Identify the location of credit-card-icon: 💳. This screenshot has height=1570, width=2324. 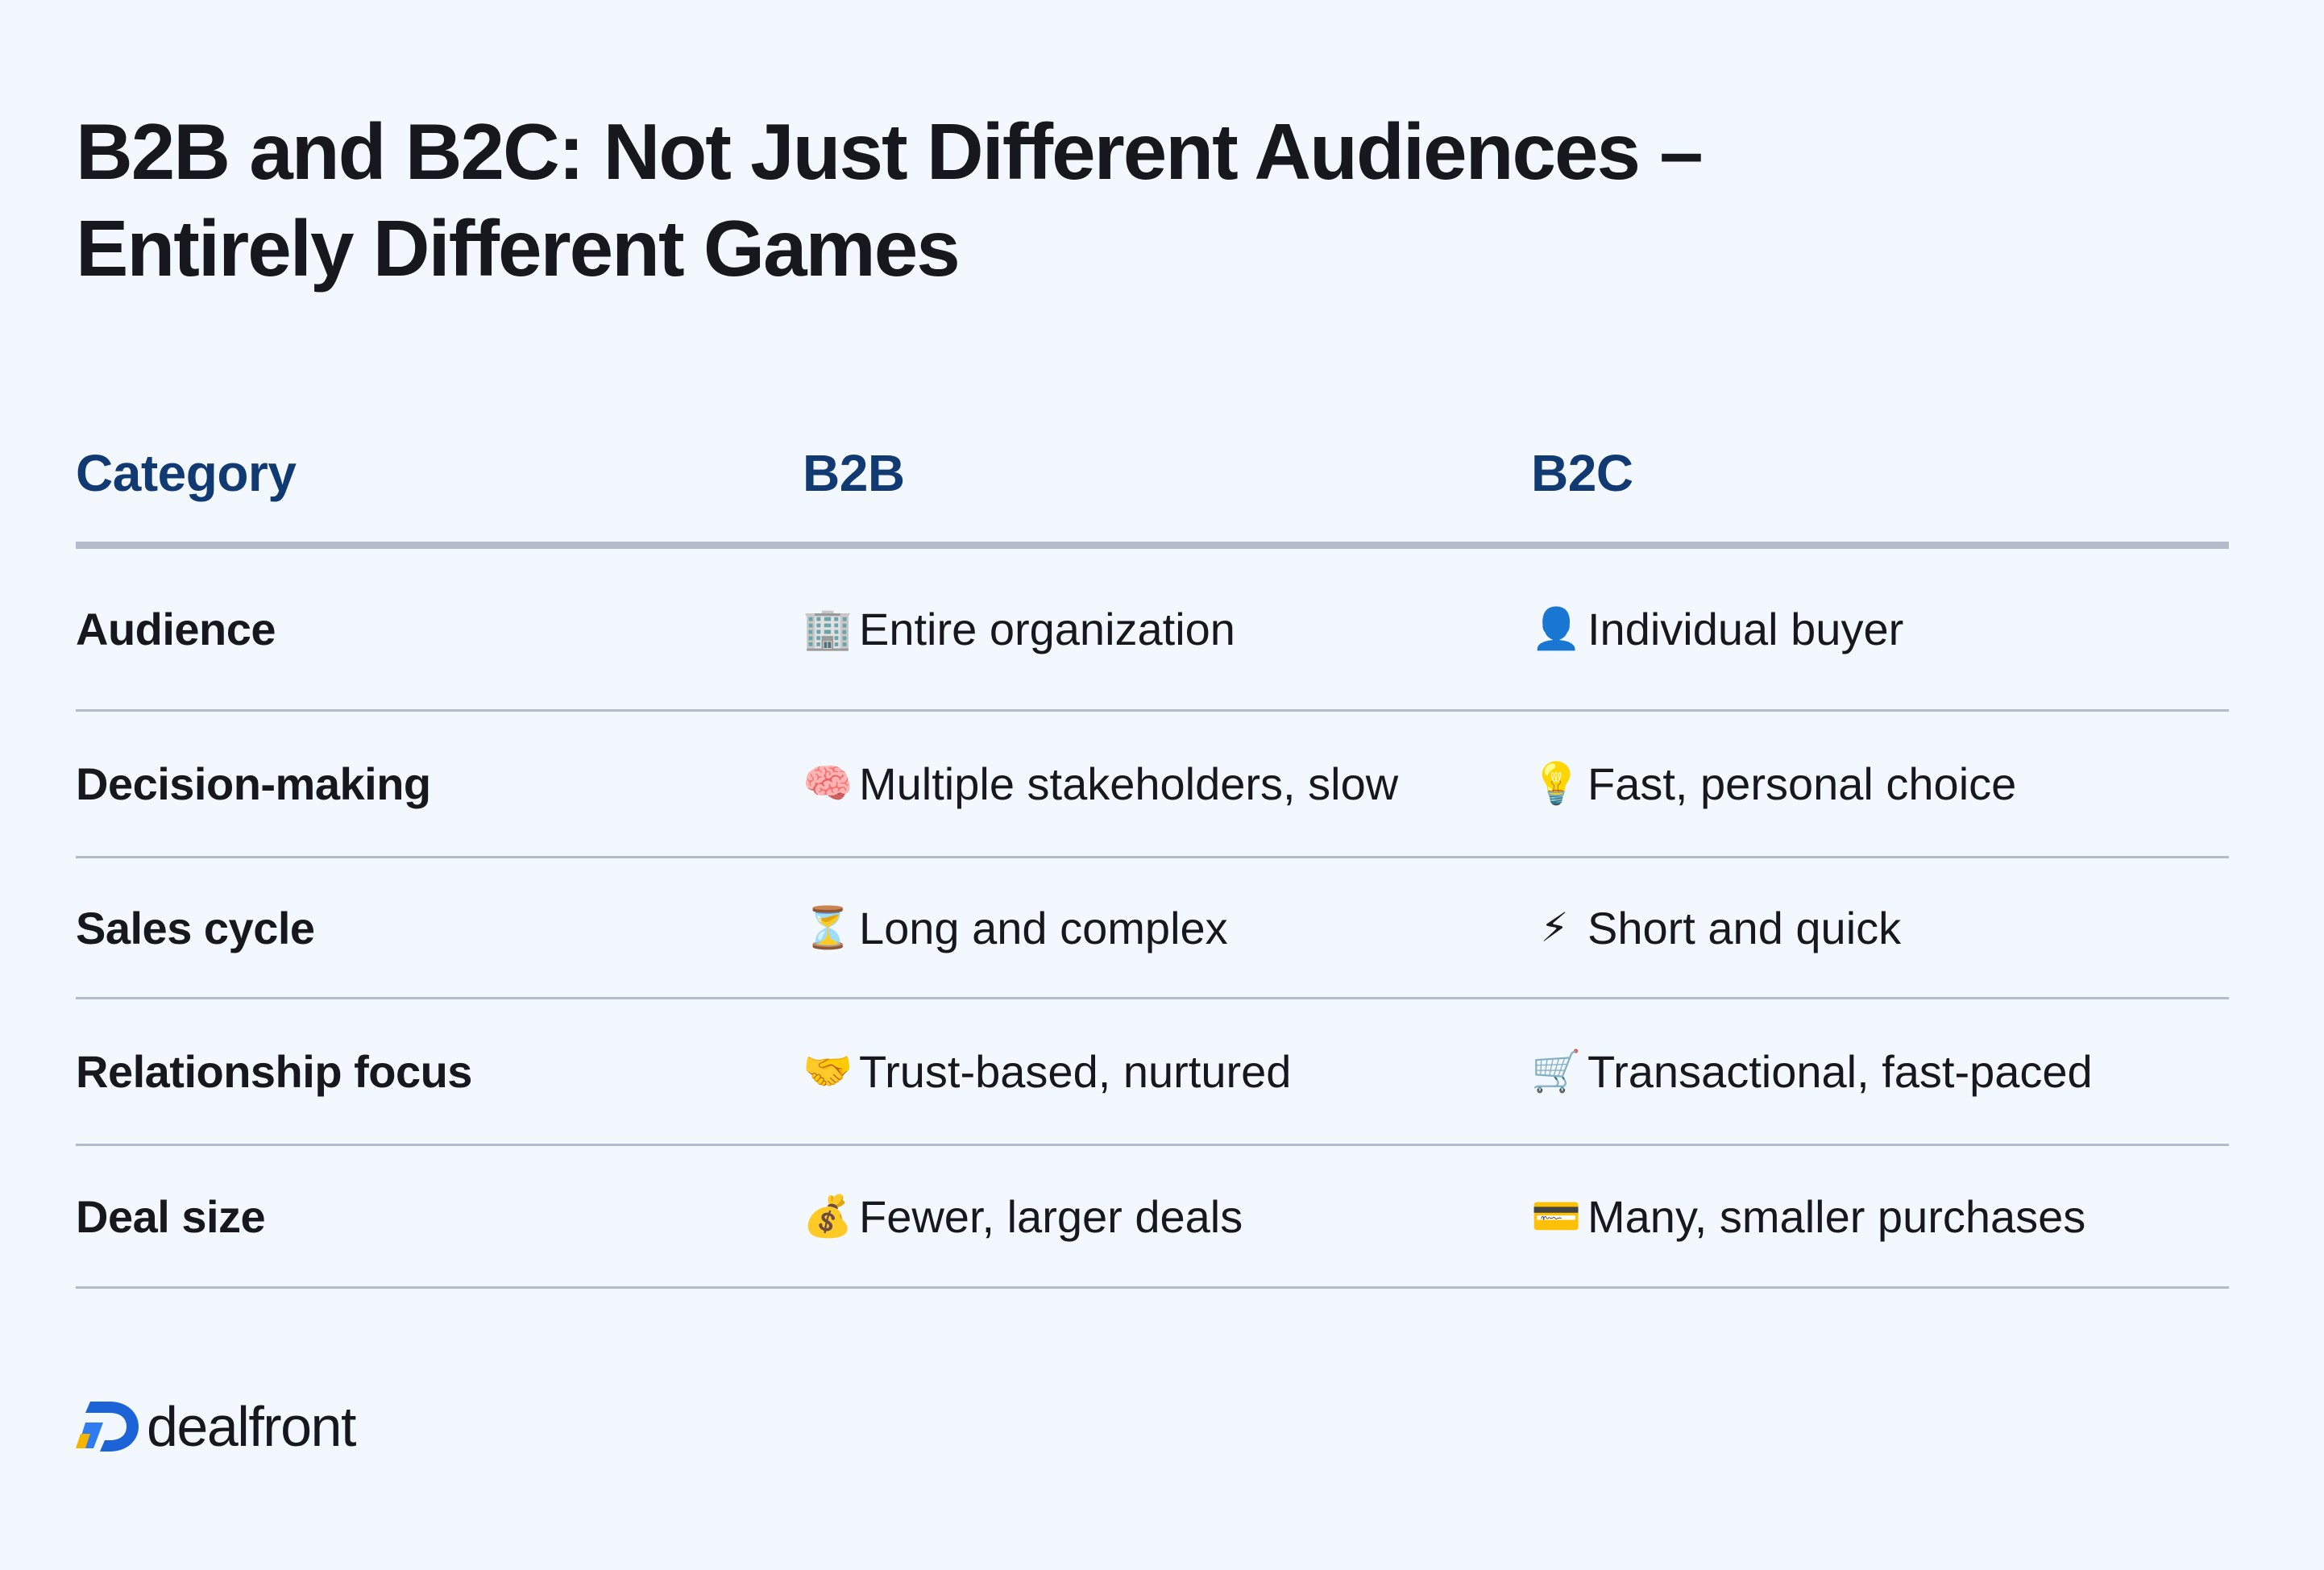
(1557, 1216).